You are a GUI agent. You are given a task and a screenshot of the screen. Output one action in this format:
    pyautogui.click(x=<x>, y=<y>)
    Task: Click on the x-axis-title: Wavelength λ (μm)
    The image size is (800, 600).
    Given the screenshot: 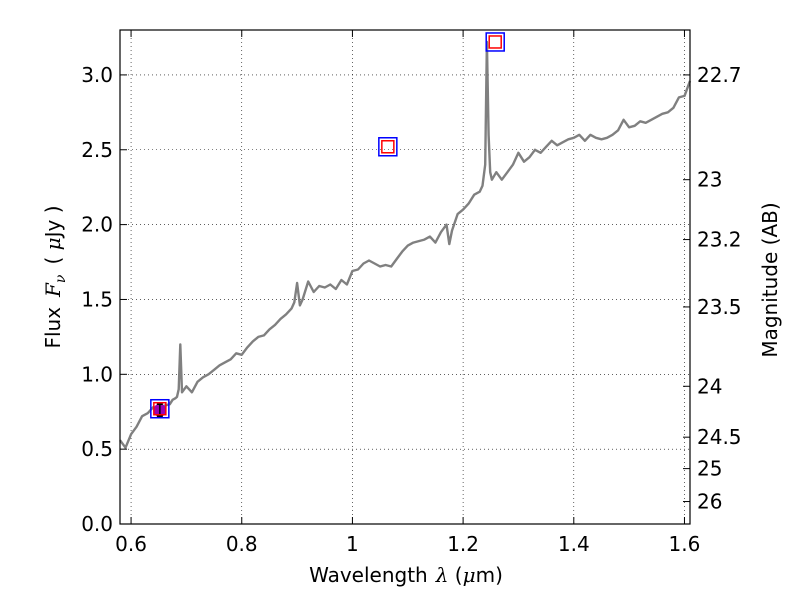 What is the action you would take?
    pyautogui.click(x=406, y=575)
    